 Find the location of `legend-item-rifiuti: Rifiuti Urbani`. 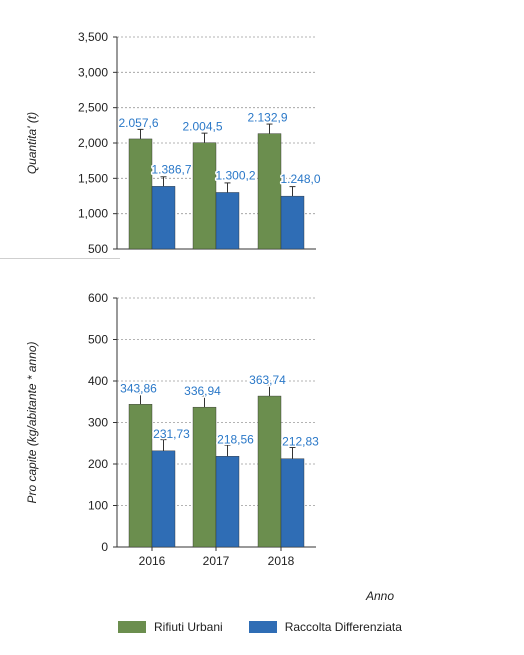

legend-item-rifiuti: Rifiuti Urbani is located at coordinates (170, 627).